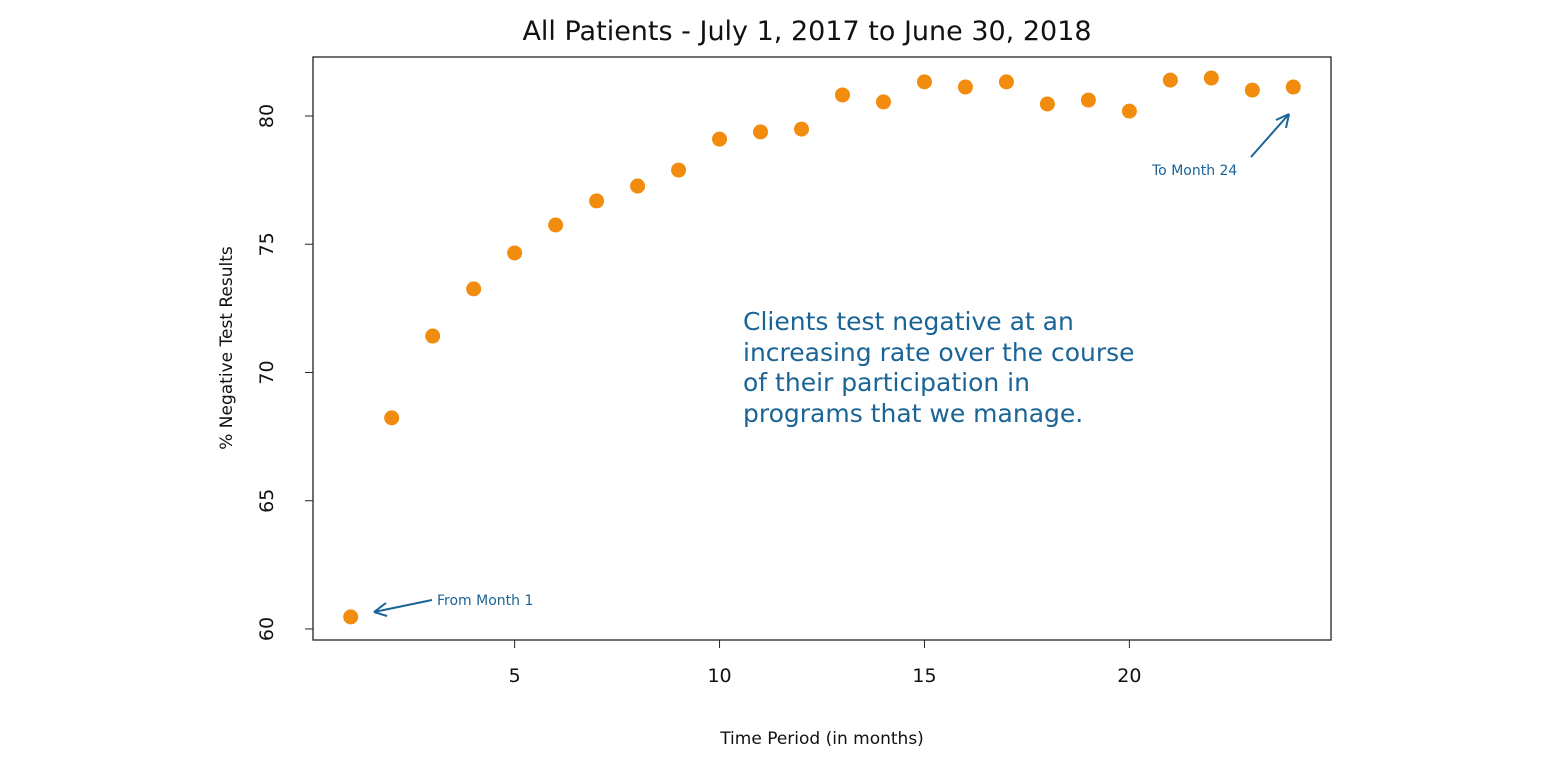  What do you see at coordinates (1282, 121) in the screenshot?
I see `arrowhead-end-icon` at bounding box center [1282, 121].